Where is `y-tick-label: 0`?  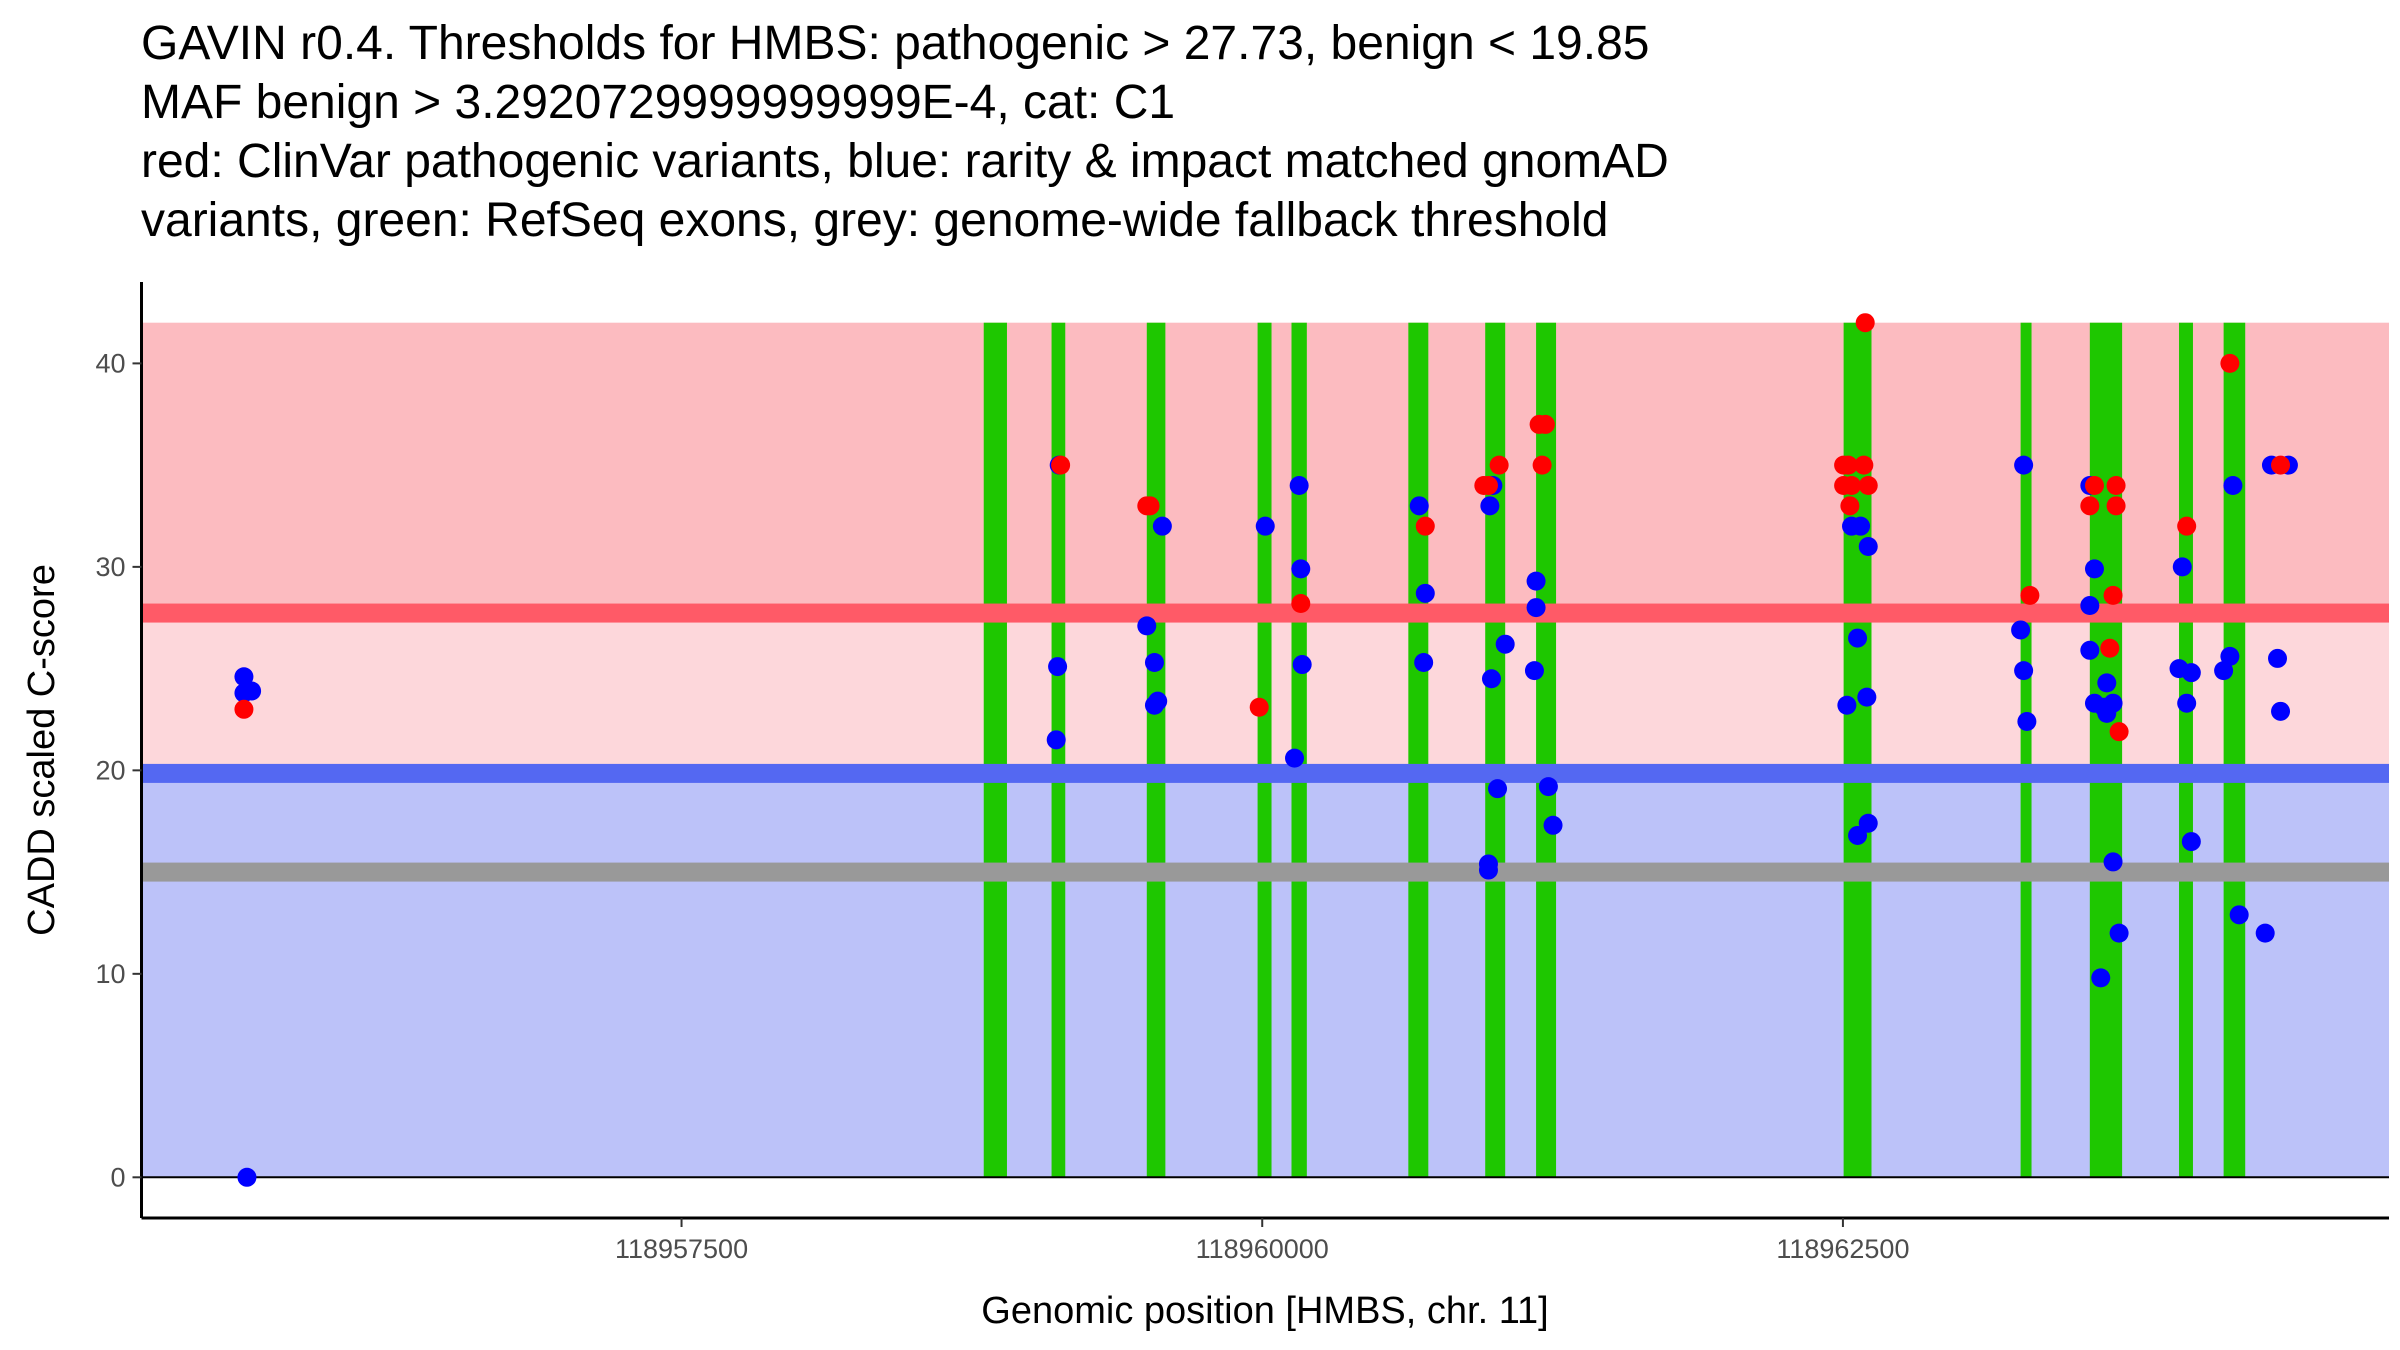
y-tick-label: 0 is located at coordinates (117, 1177).